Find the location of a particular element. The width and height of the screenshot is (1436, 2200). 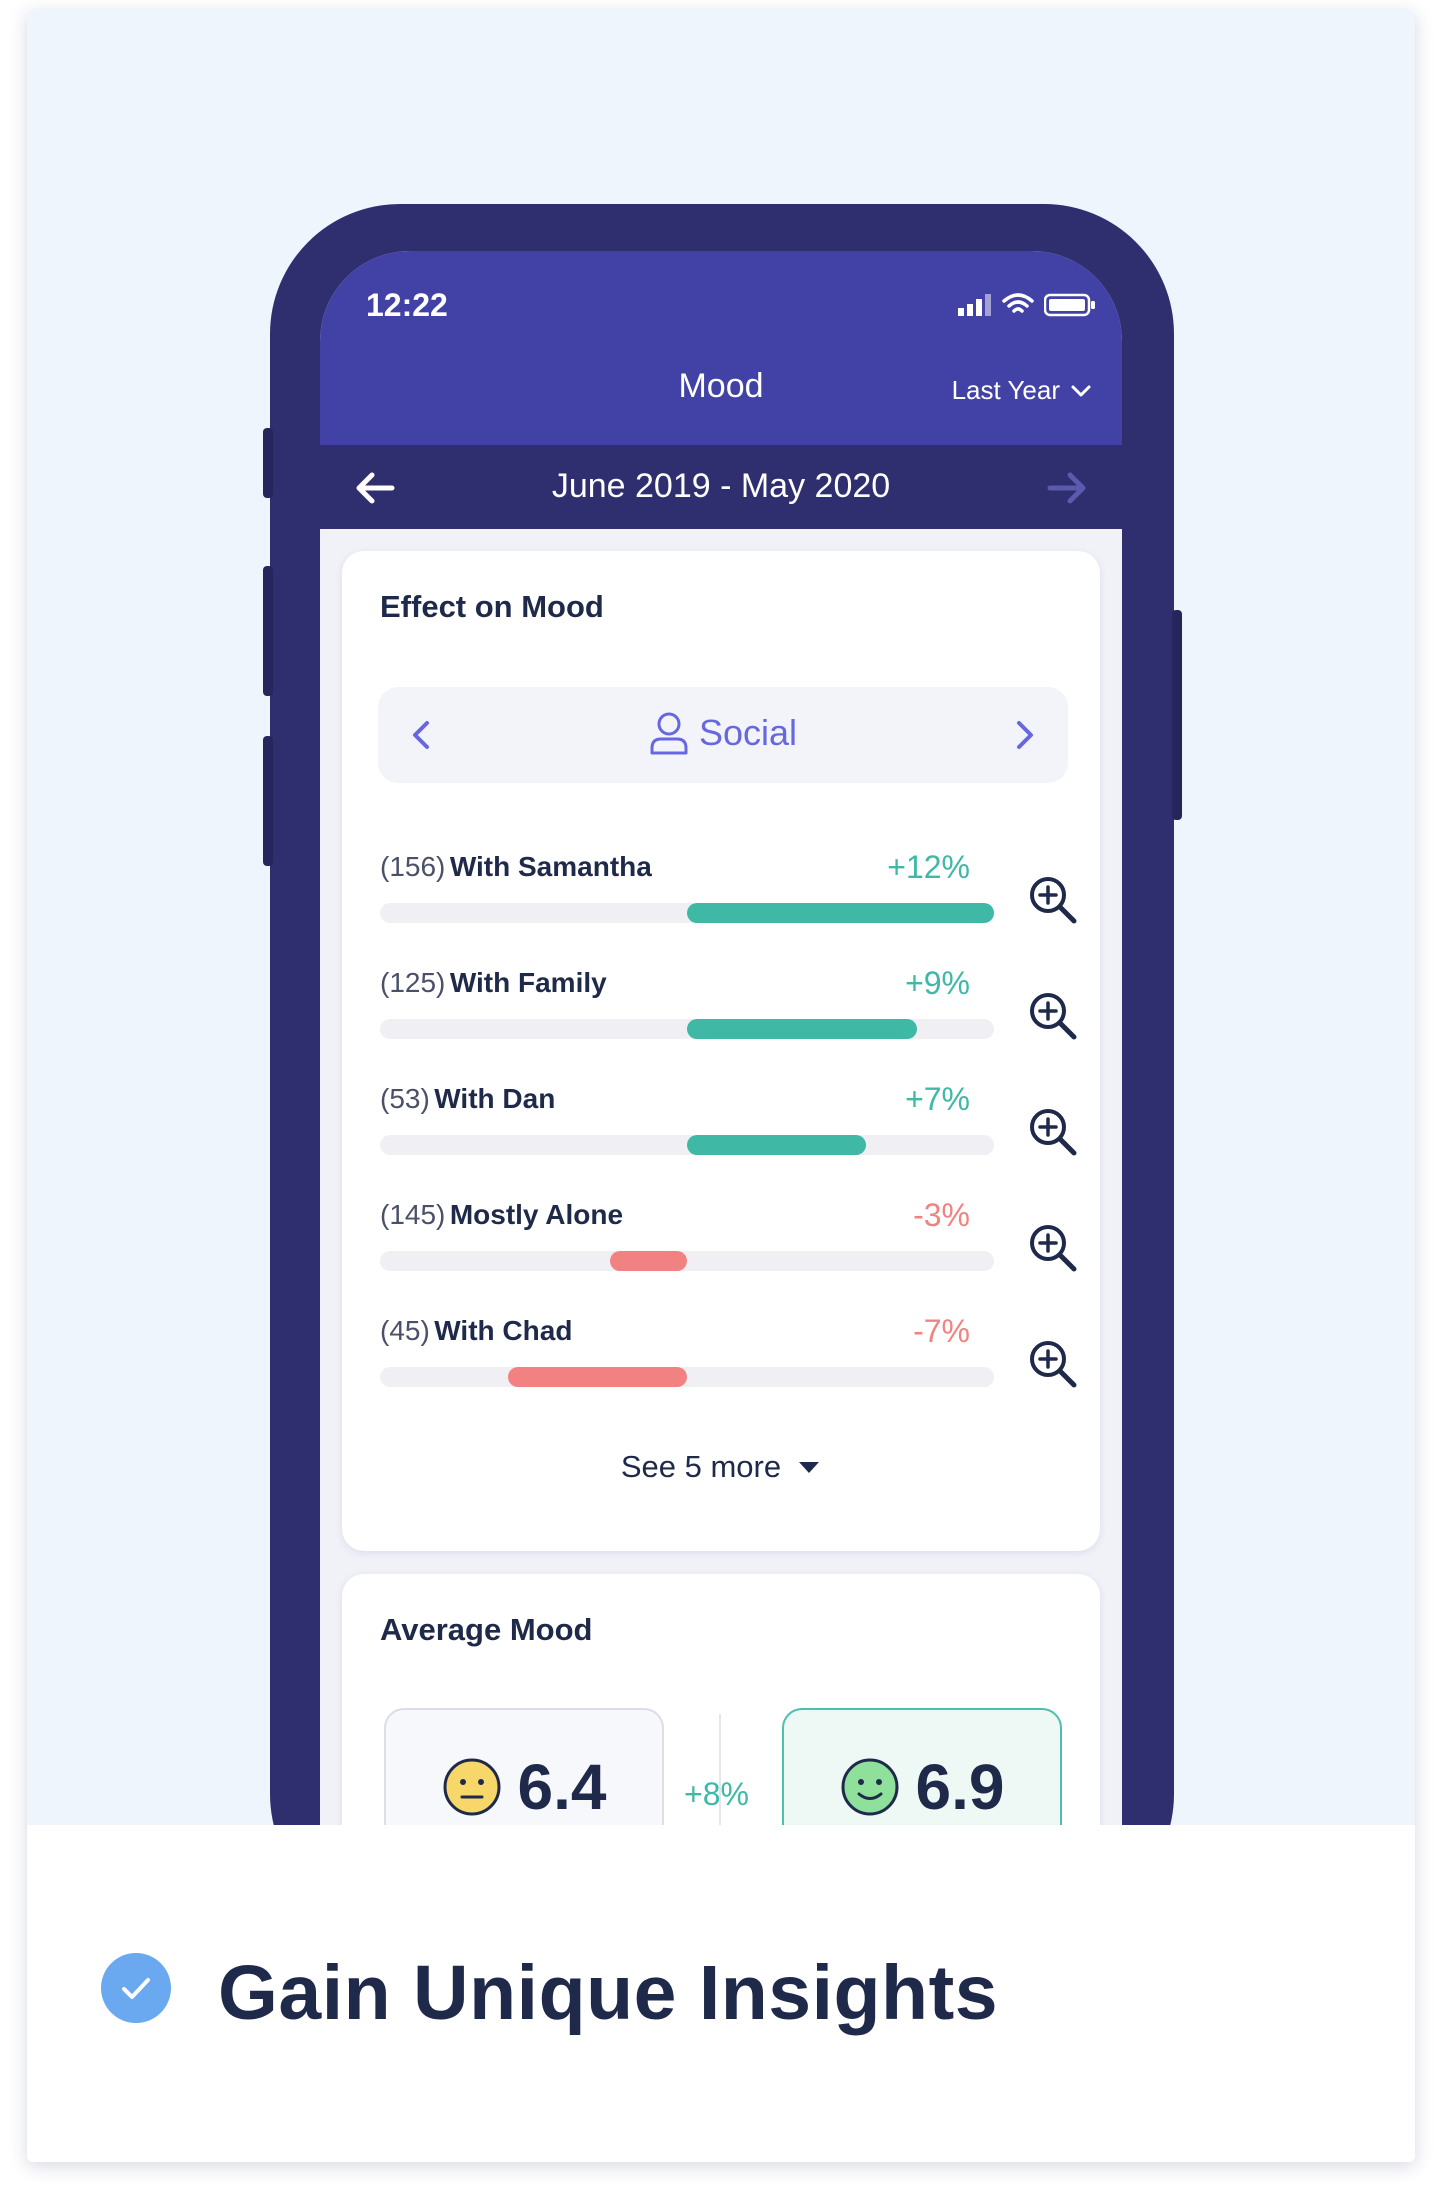

person-icon is located at coordinates (669, 733).